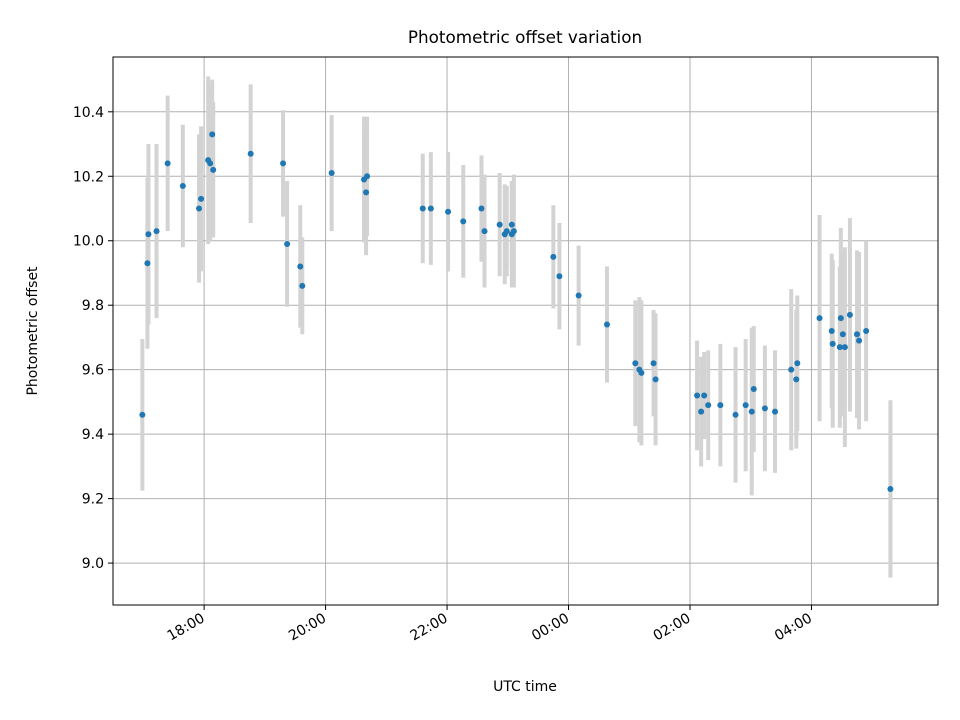 The width and height of the screenshot is (960, 720). Describe the element at coordinates (93, 435) in the screenshot. I see `y-tick-label: 9.4` at that location.